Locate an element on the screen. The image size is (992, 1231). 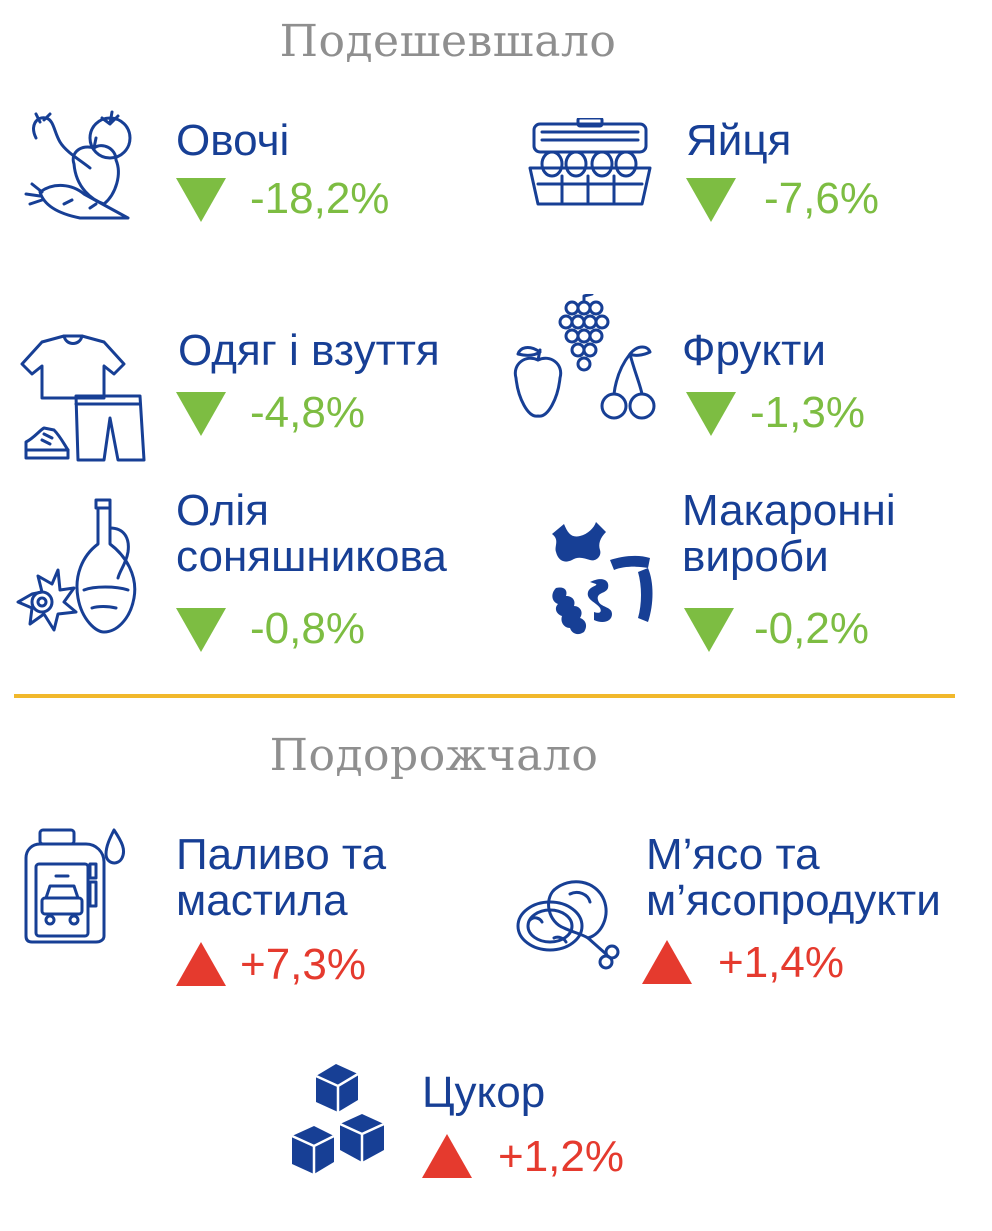
sugar-cubes-icon is located at coordinates (338, 1119).